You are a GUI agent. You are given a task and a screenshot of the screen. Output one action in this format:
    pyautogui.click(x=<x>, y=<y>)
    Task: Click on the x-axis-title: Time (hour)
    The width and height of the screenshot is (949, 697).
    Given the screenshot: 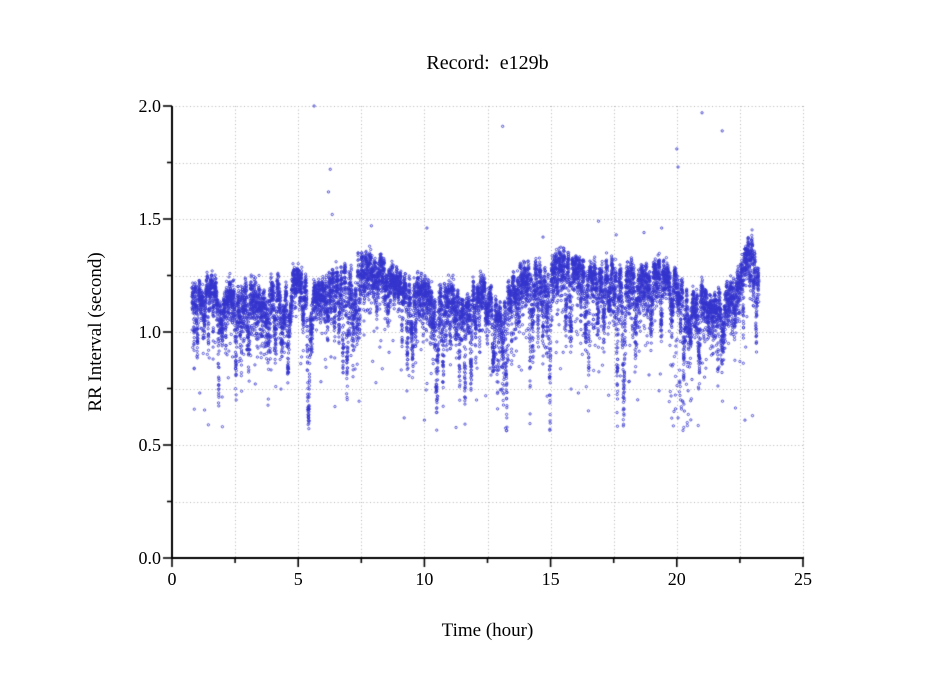 What is the action you would take?
    pyautogui.click(x=487, y=630)
    